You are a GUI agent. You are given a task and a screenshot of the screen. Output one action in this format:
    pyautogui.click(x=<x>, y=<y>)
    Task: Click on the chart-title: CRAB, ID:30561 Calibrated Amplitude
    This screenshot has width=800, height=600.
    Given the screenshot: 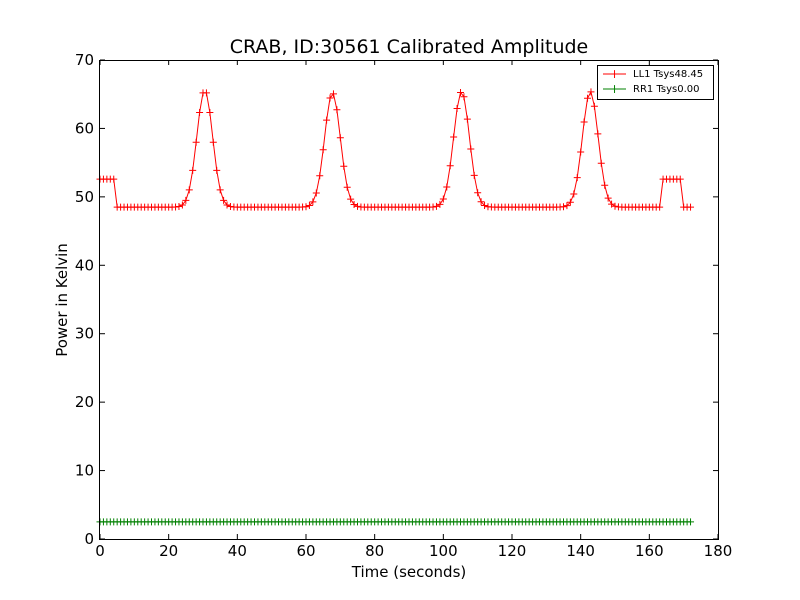 What is the action you would take?
    pyautogui.click(x=409, y=47)
    